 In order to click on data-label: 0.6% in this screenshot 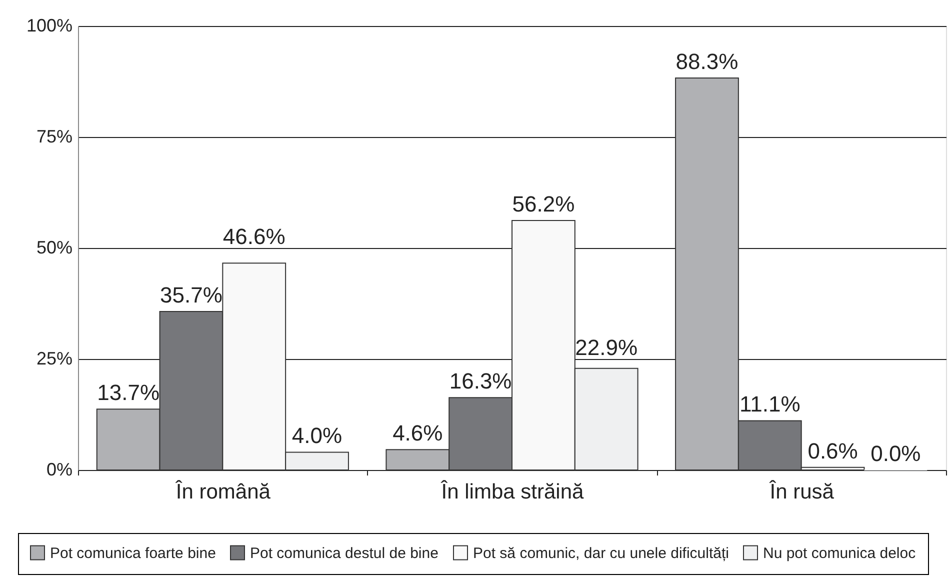, I will do `click(833, 451)`.